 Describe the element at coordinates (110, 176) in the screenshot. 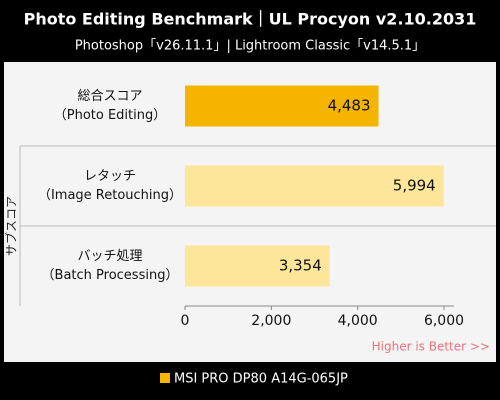

I see `category-label: レタッチ` at that location.